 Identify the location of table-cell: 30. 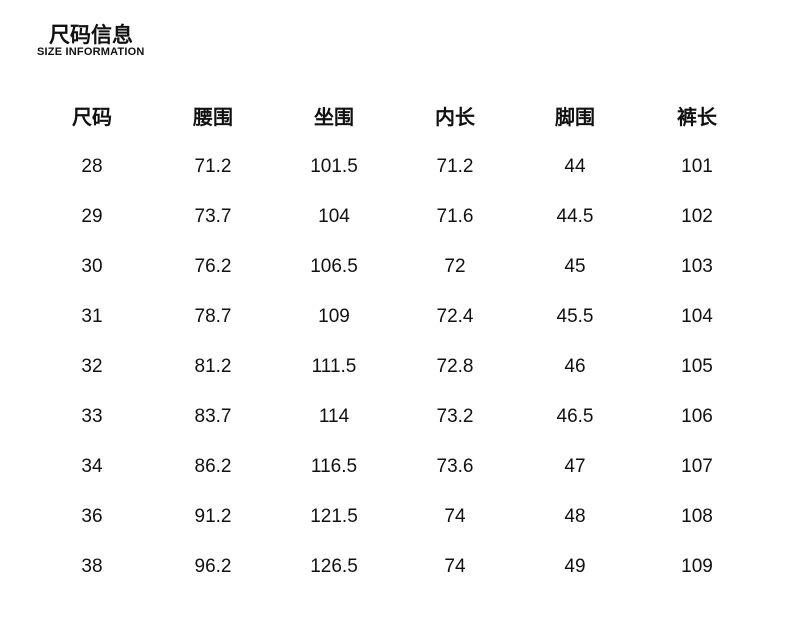
(92, 266).